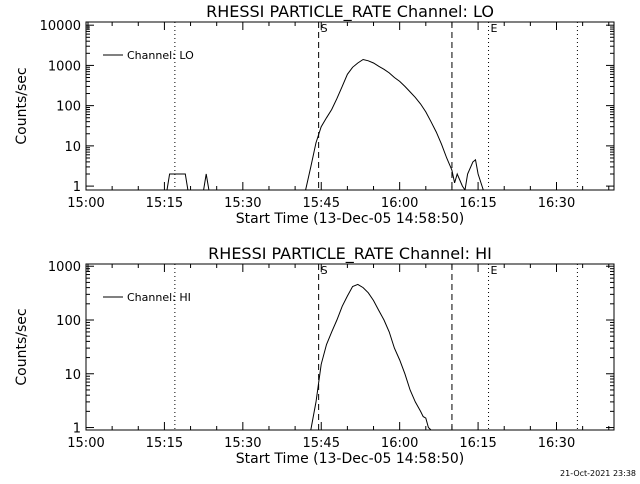 The height and width of the screenshot is (484, 640). Describe the element at coordinates (350, 254) in the screenshot. I see `chart-title: RHESSI PARTICLE_RATE Channel: HI` at that location.